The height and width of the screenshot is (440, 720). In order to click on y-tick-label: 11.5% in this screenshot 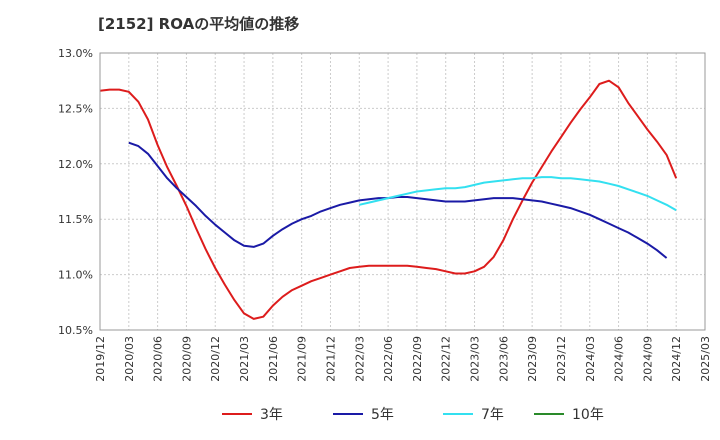, I will do `click(75, 219)`.